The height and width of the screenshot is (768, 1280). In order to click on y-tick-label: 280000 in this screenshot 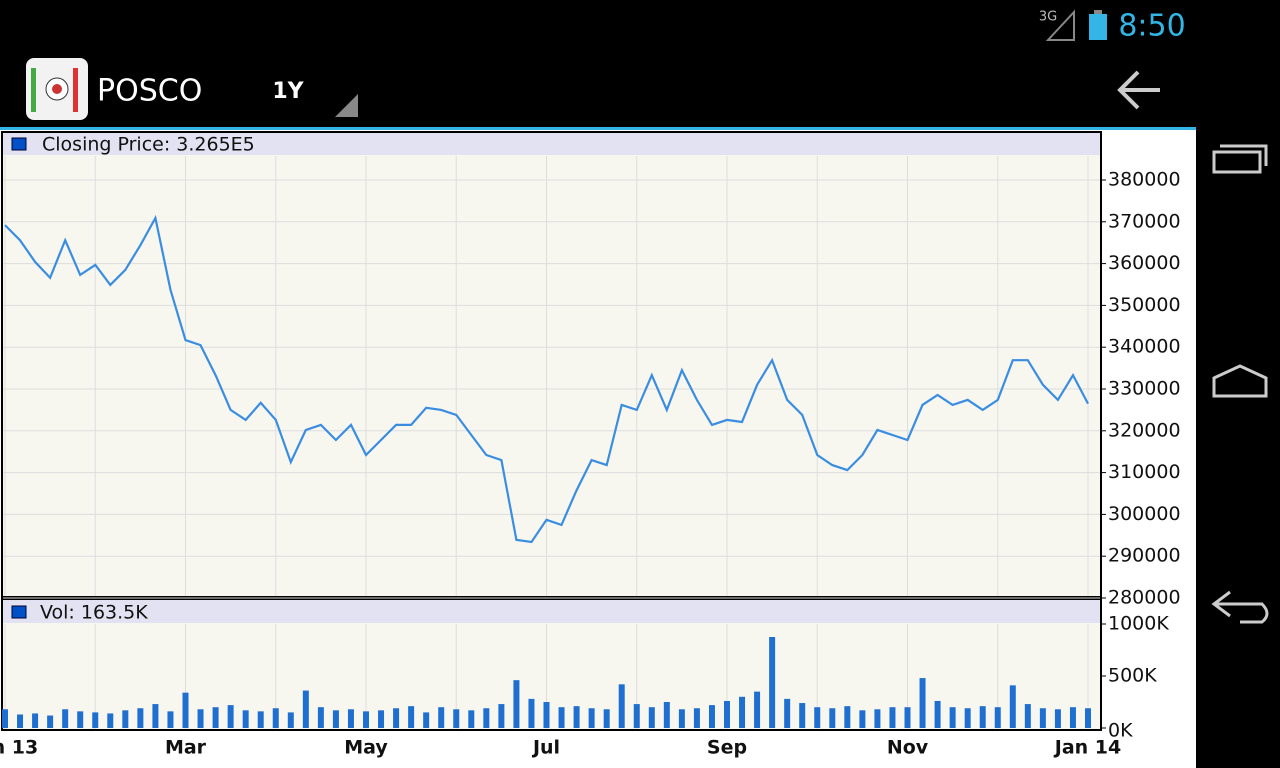, I will do `click(1144, 598)`.